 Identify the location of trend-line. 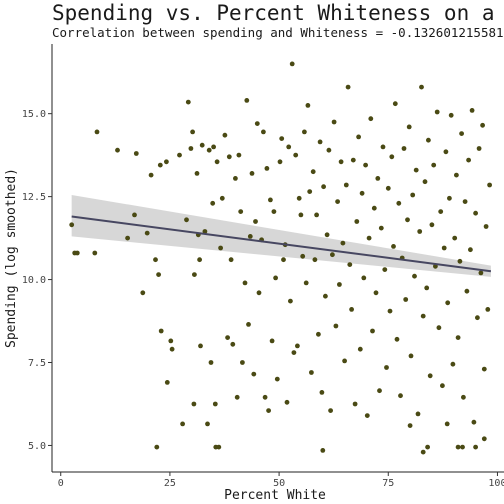
(281, 244).